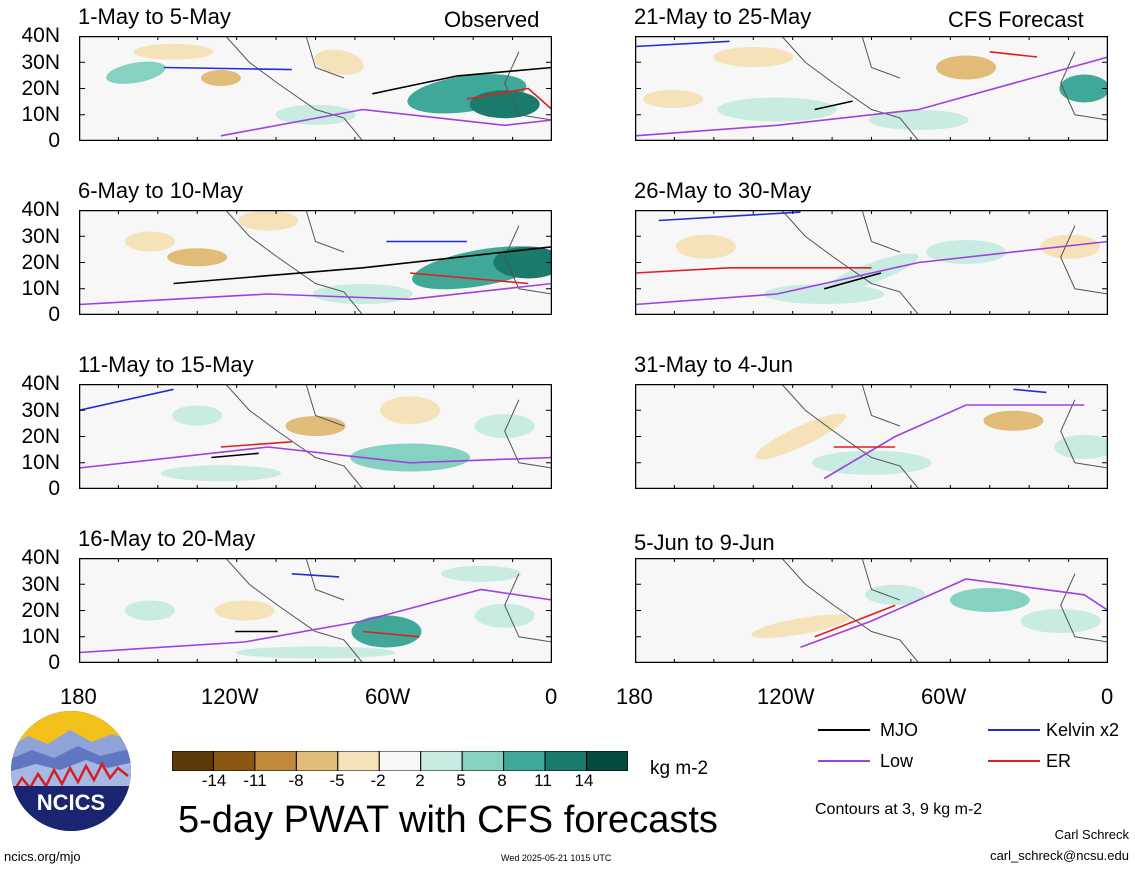  I want to click on main-title: 5-day PWAT with CFS forecasts, so click(448, 820).